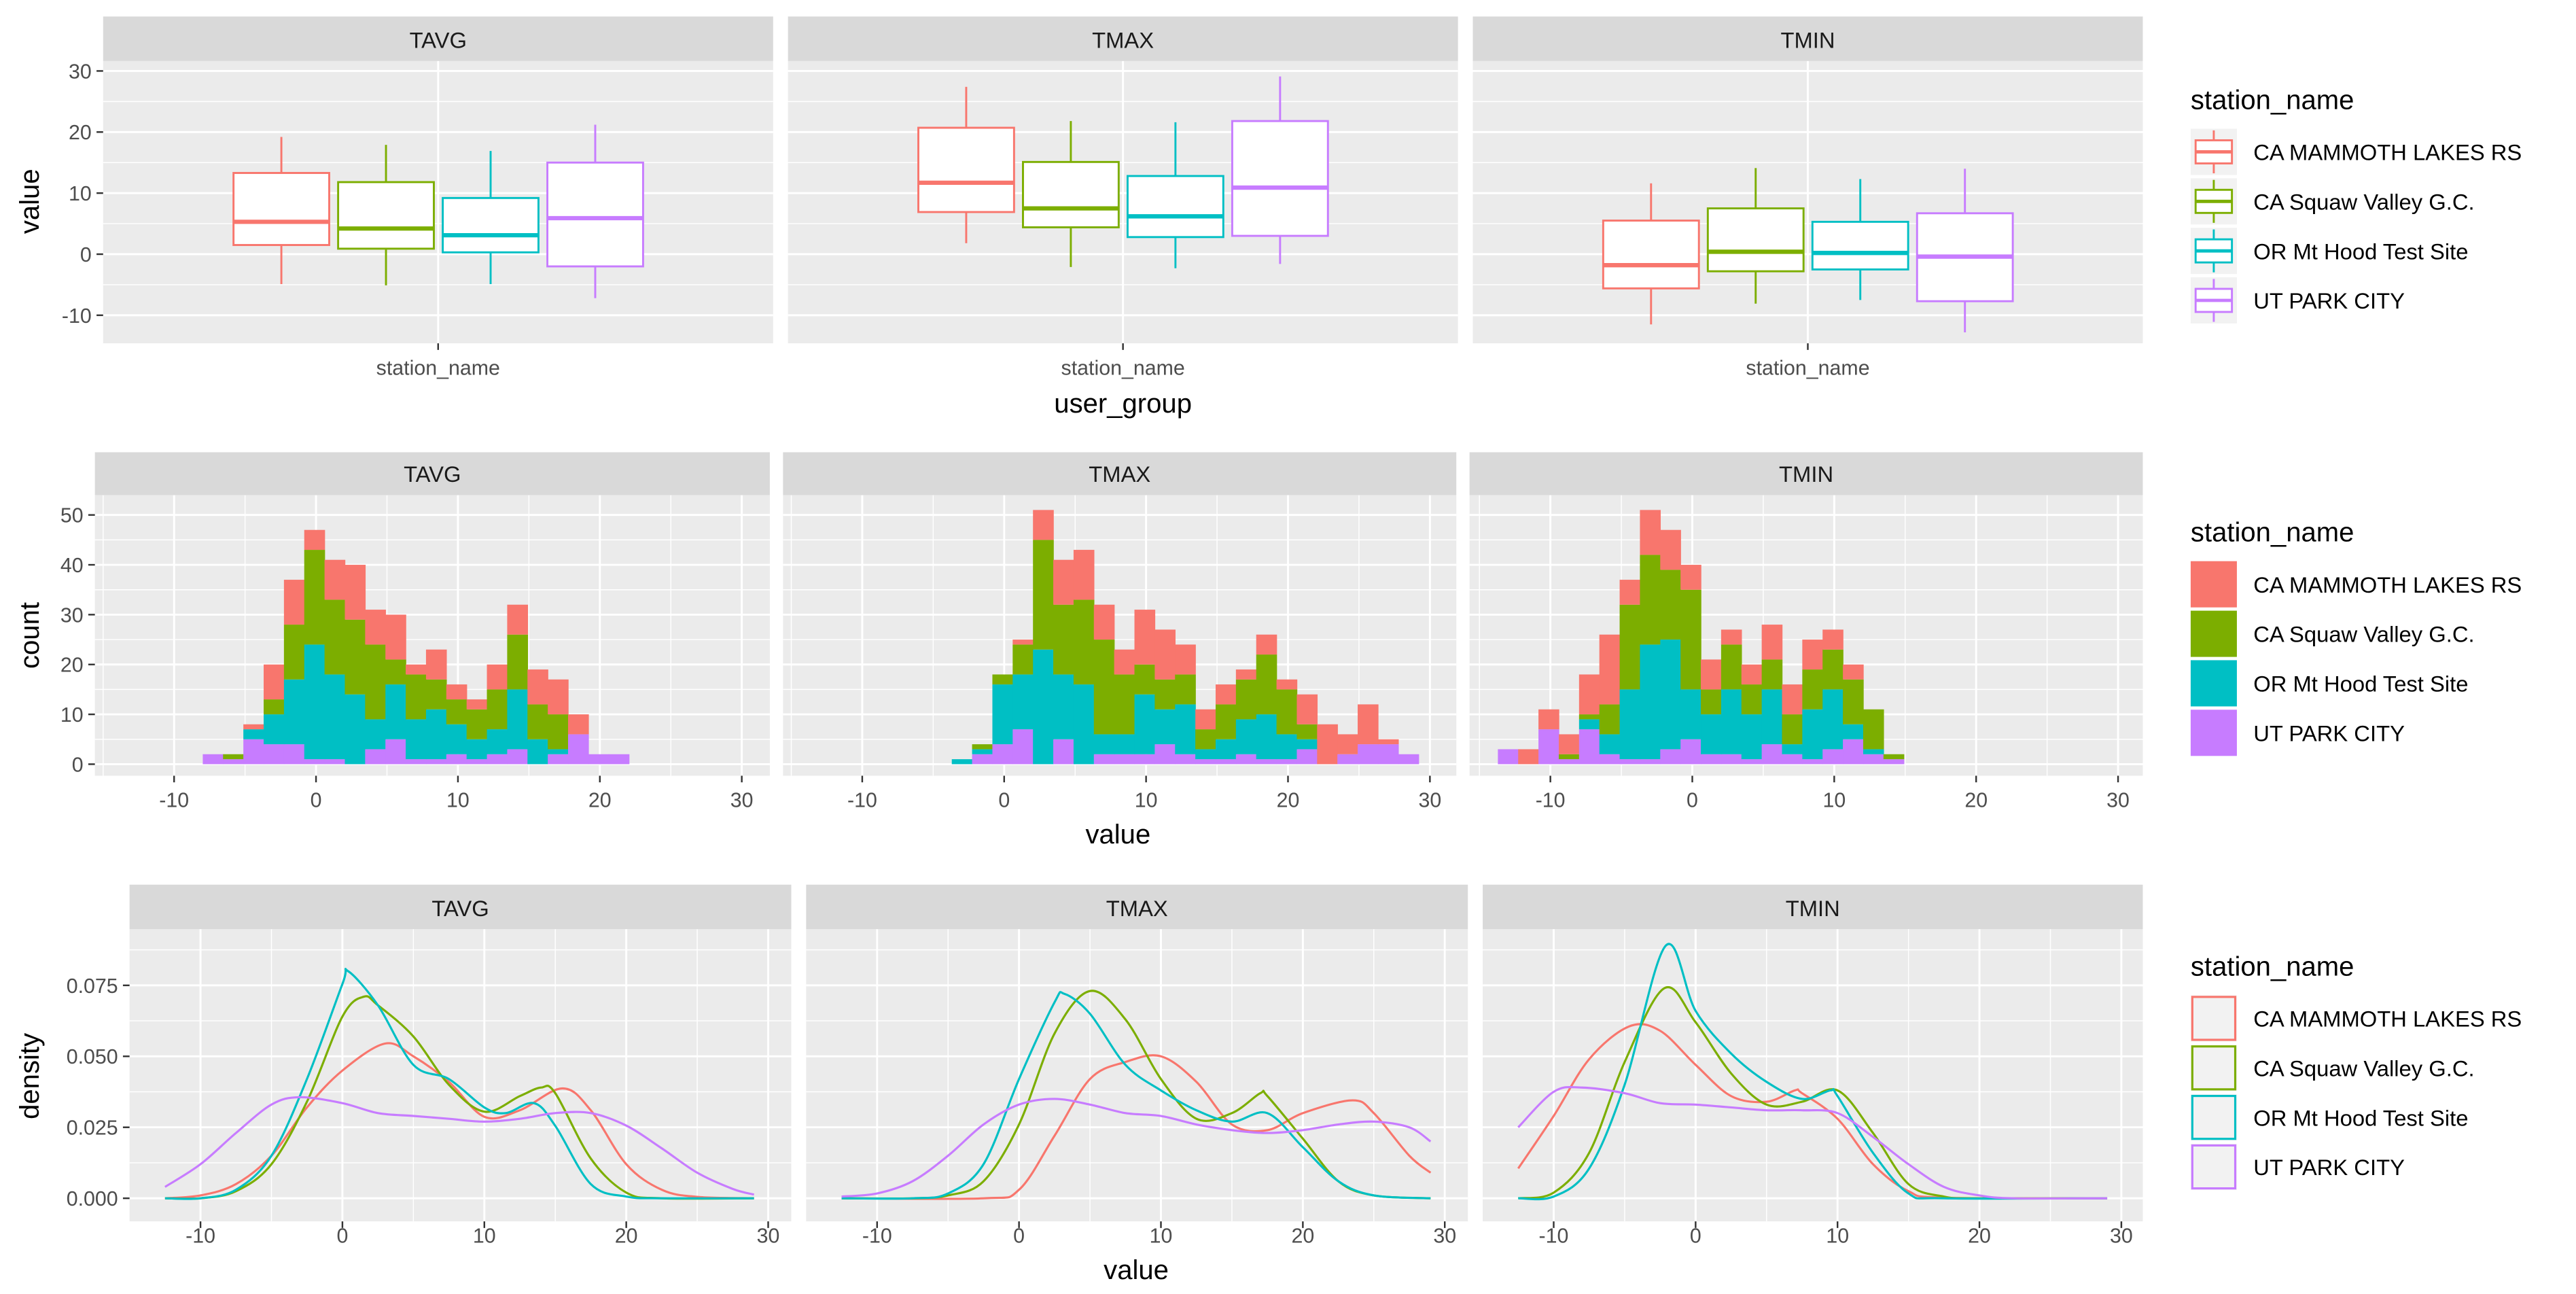 This screenshot has width=2576, height=1294. I want to click on y-tick-label: -10, so click(77, 317).